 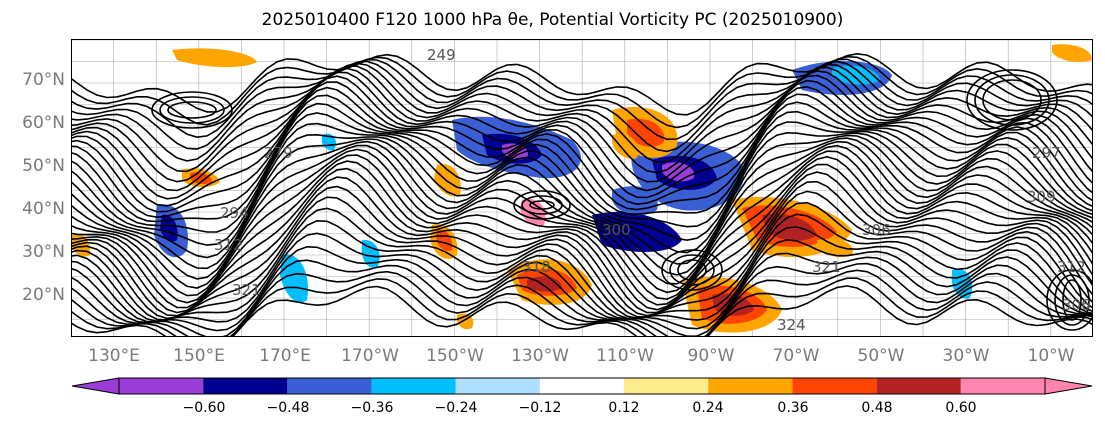 What do you see at coordinates (199, 356) in the screenshot?
I see `lon-label-150e: 150°E` at bounding box center [199, 356].